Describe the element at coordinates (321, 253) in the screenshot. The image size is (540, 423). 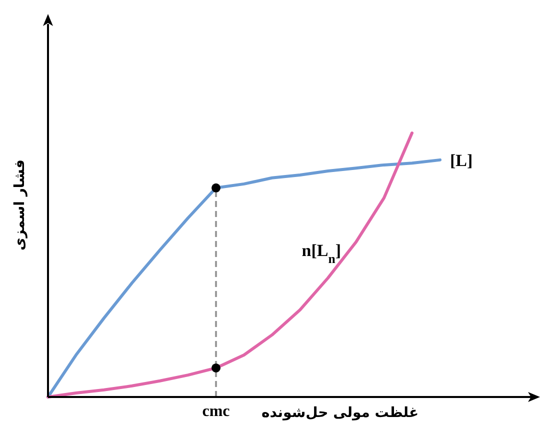
I see `series-label: n[L$_{n}$]` at that location.